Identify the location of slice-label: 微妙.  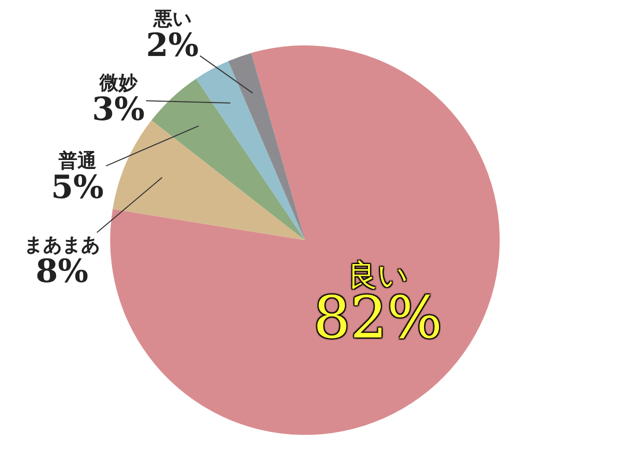
(118, 83).